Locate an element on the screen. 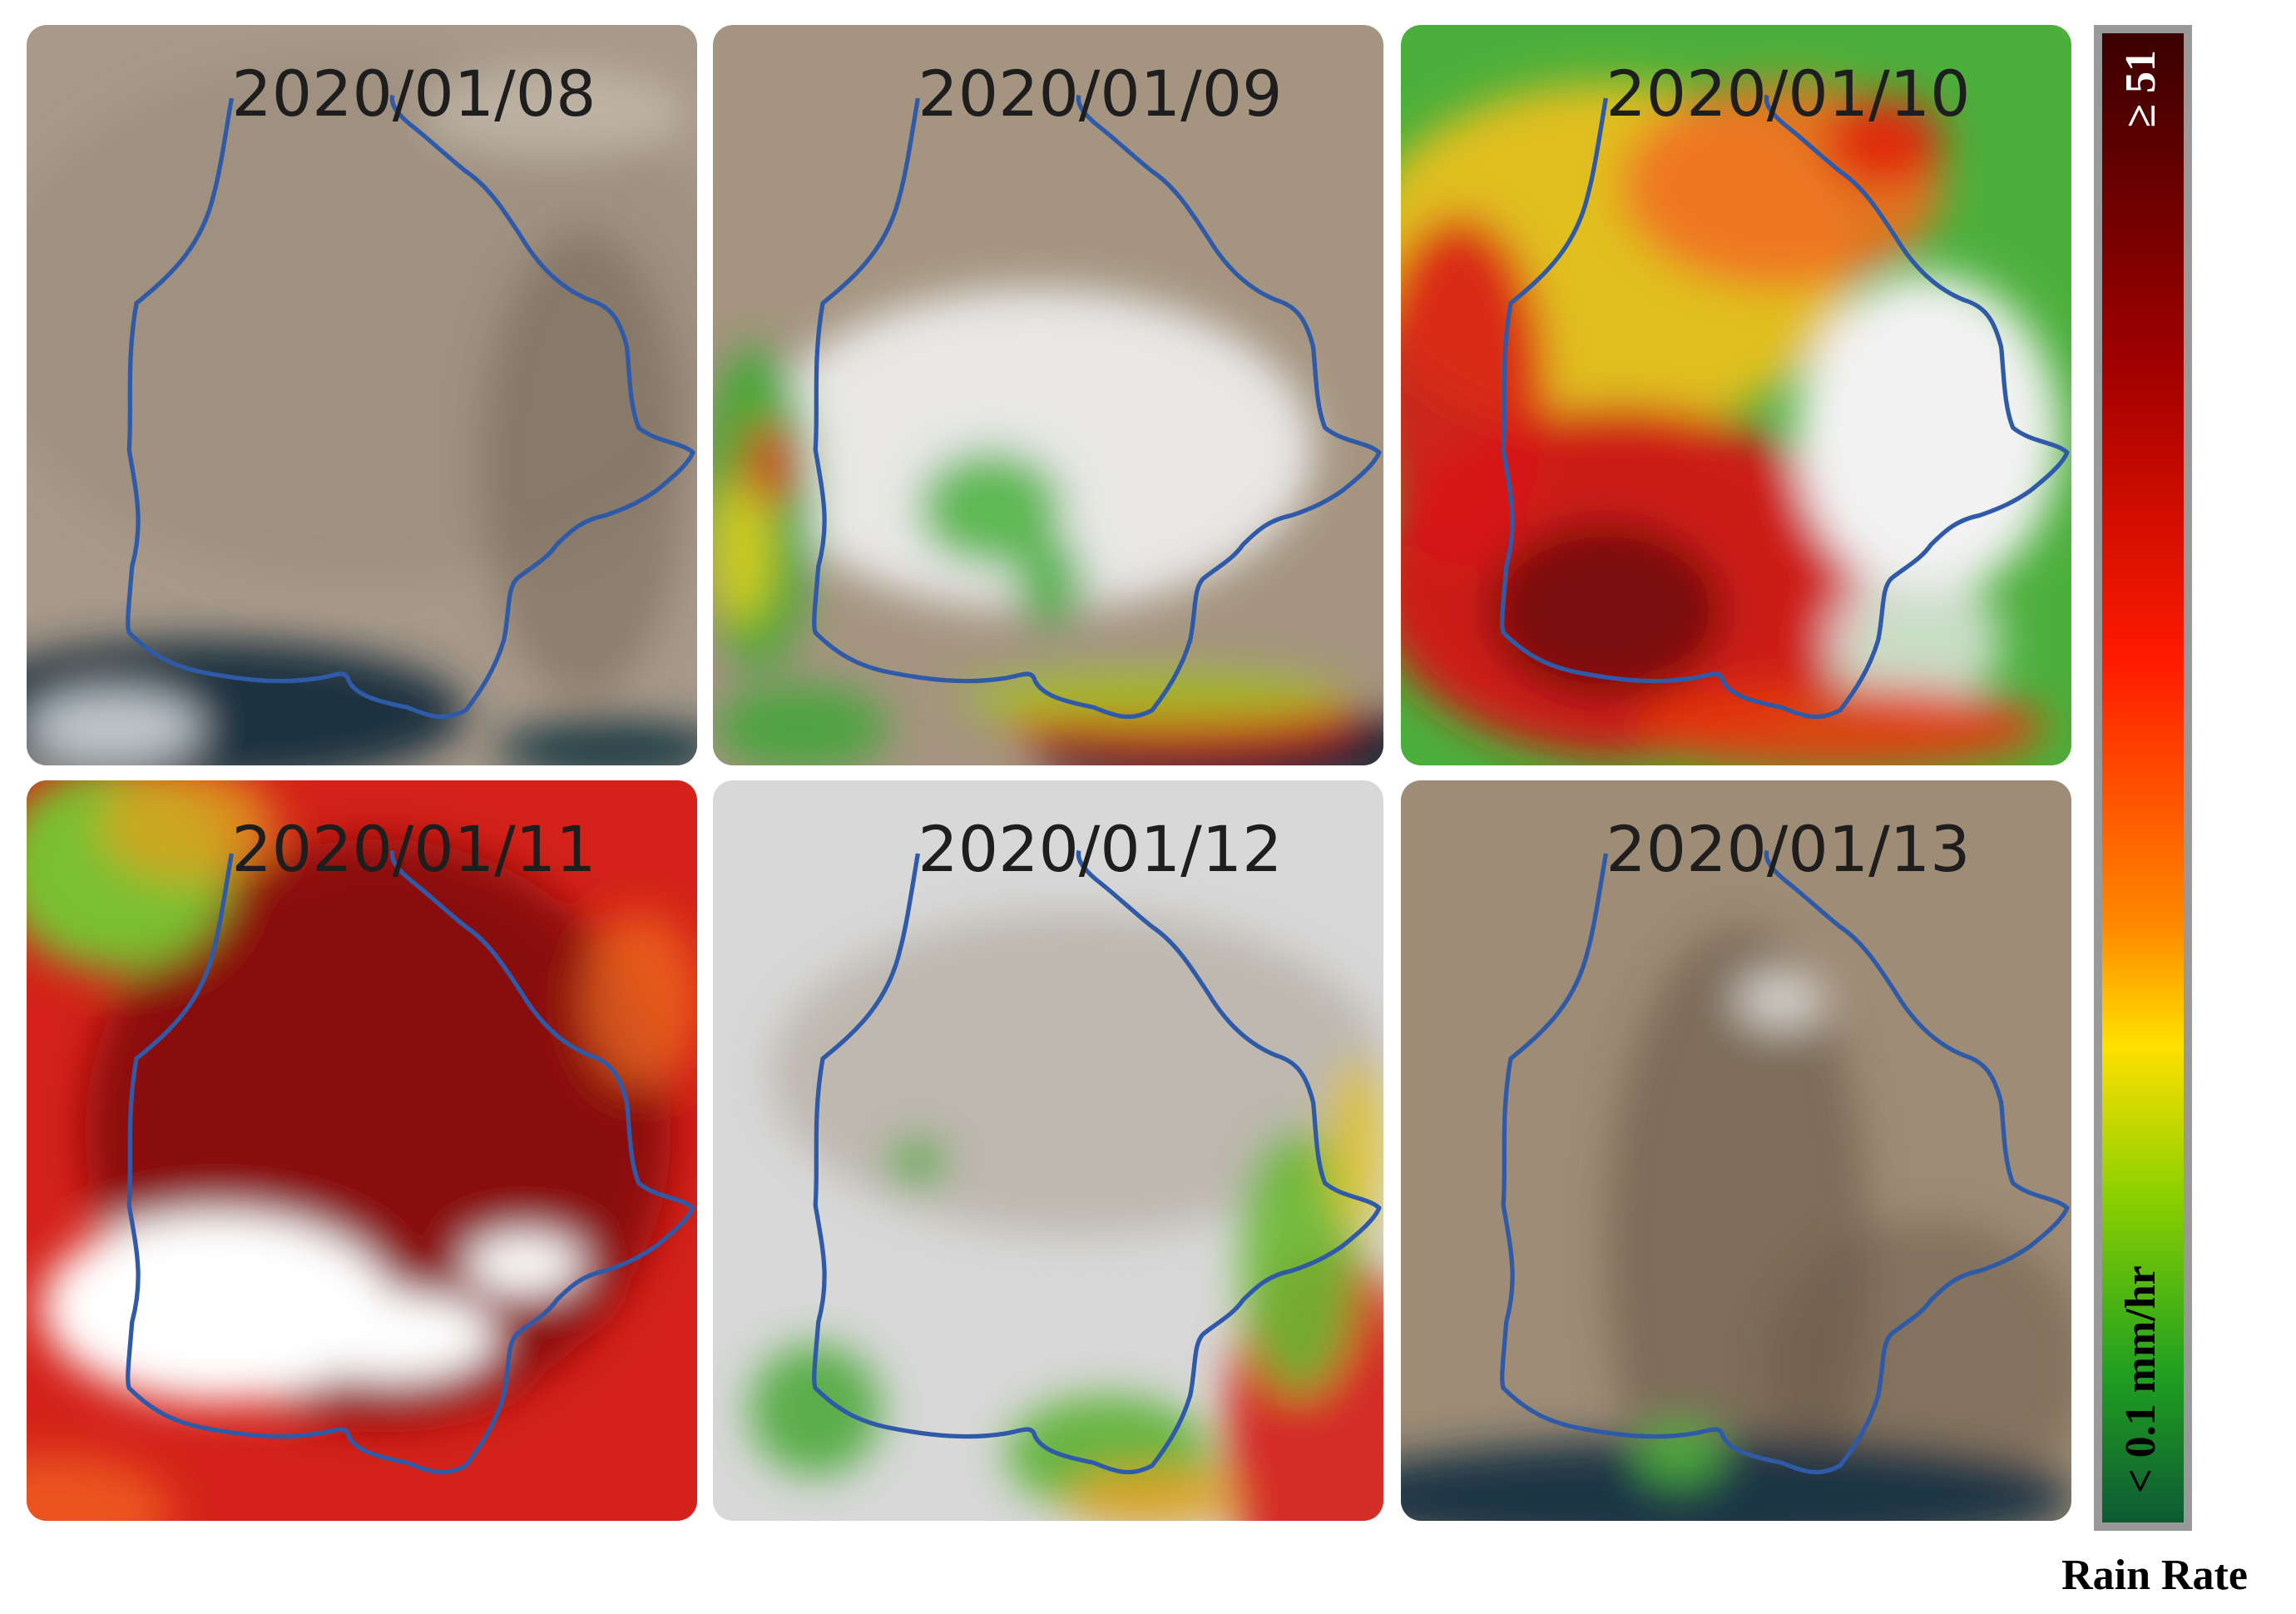 The height and width of the screenshot is (1614, 2296). panel-date: 2020/01/09 is located at coordinates (1100, 94).